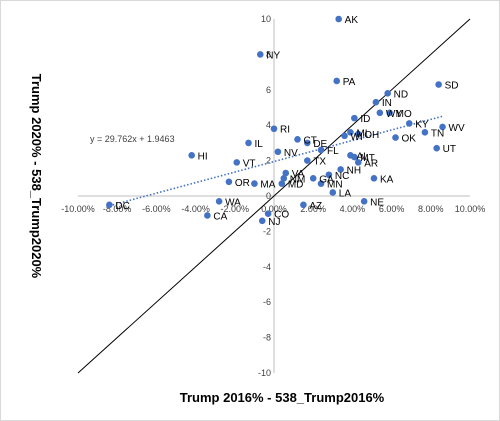 Image resolution: width=500 pixels, height=421 pixels. What do you see at coordinates (437, 133) in the screenshot?
I see `point-label-tn: TN` at bounding box center [437, 133].